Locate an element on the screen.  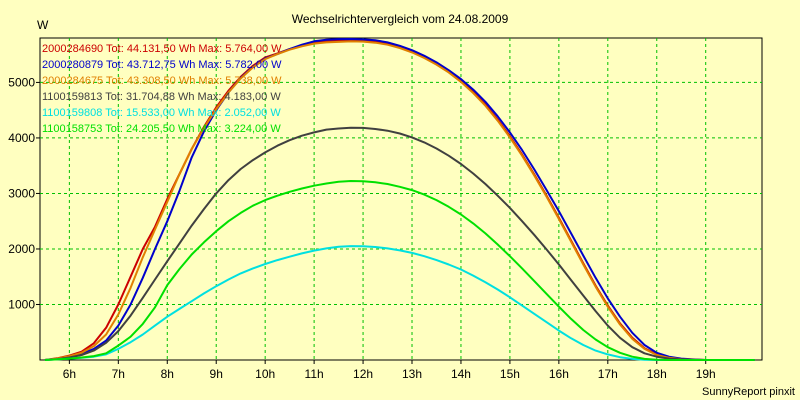
x-tick-label: 15h is located at coordinates (510, 374).